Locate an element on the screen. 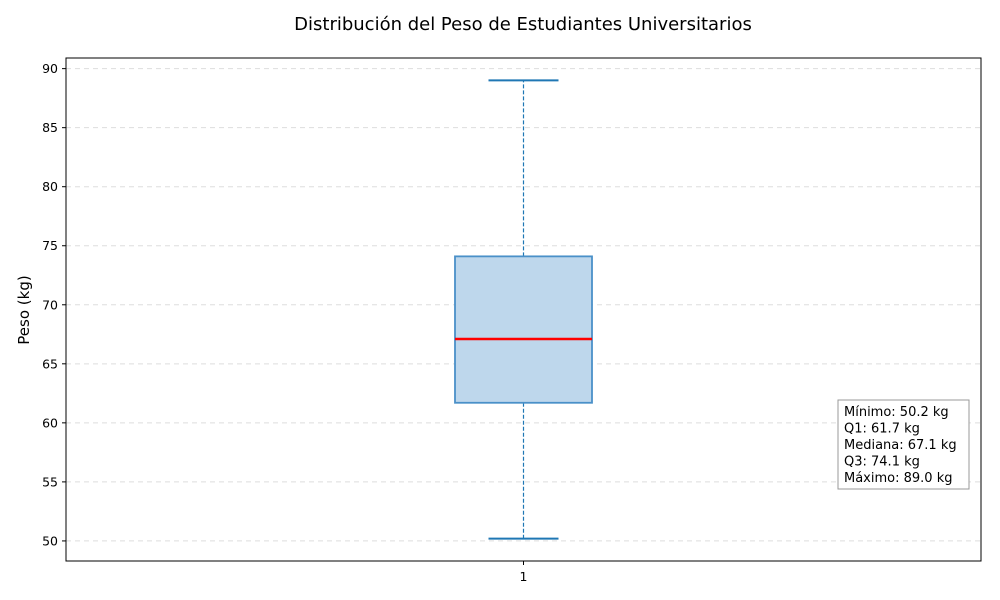 Image resolution: width=1000 pixels, height=600 pixels. y-axis-ticks: 50 55 60 65 70 75 80 85 90 is located at coordinates (54, 304).